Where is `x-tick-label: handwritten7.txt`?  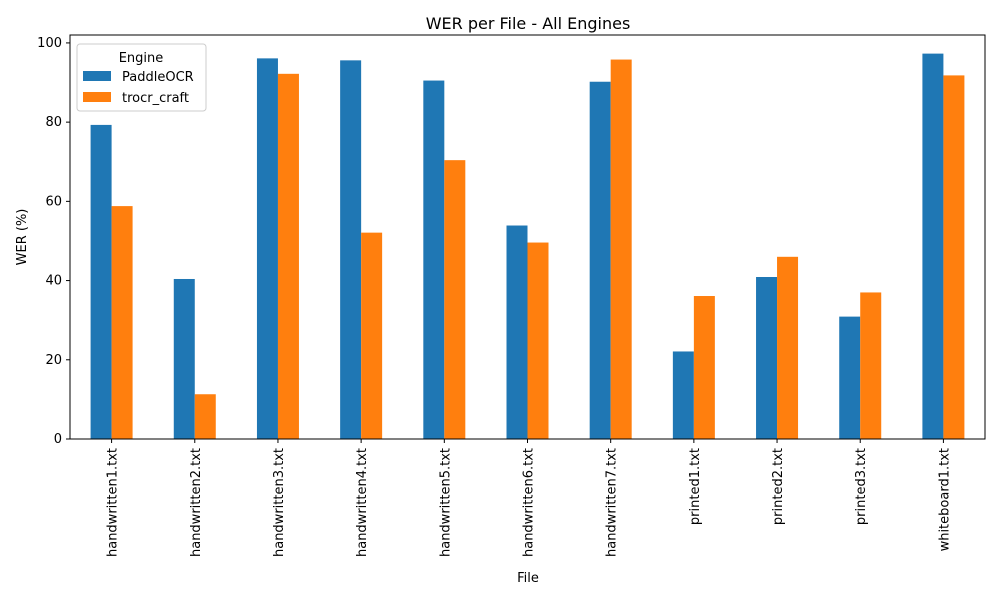
x-tick-label: handwritten7.txt is located at coordinates (612, 502).